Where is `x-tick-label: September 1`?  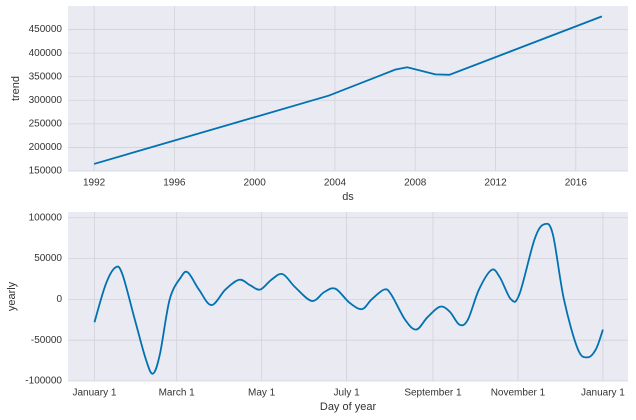 x-tick-label: September 1 is located at coordinates (433, 393).